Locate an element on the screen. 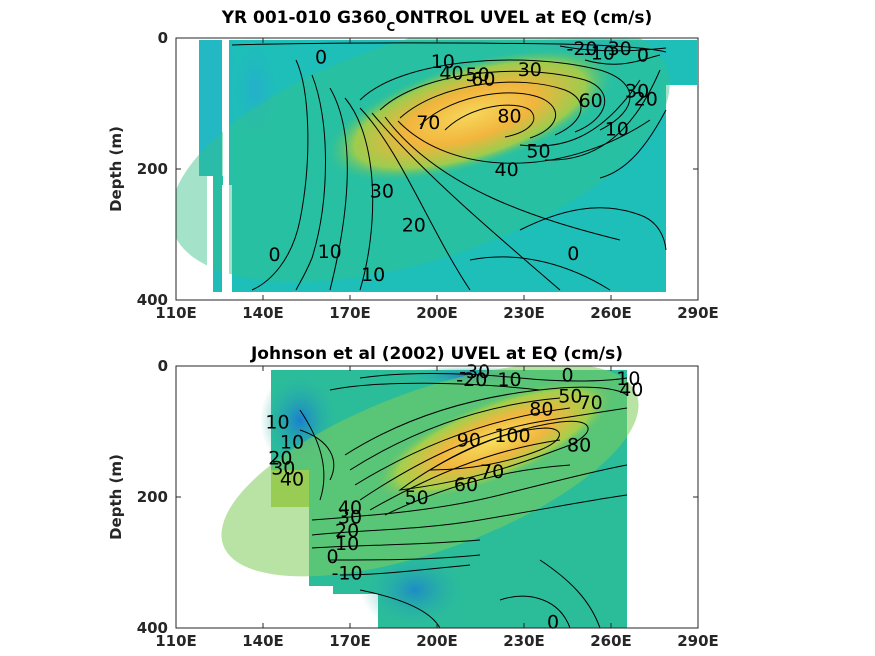 Image resolution: width=875 pixels, height=656 pixels. chart-2-core is located at coordinates (495, 440).